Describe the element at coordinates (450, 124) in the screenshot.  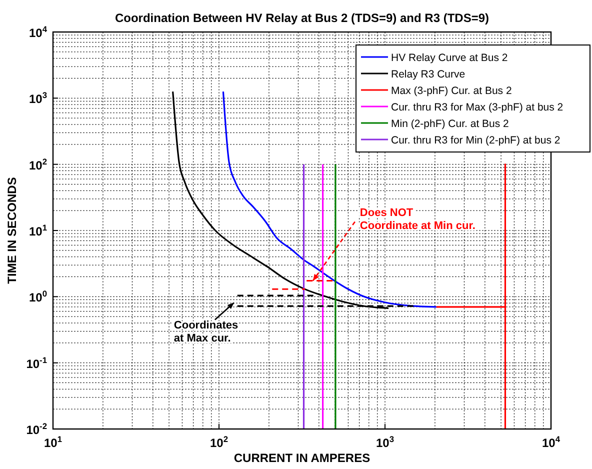
I see `legend-label: Min (2-phF) Cur. at Bus 2` at that location.